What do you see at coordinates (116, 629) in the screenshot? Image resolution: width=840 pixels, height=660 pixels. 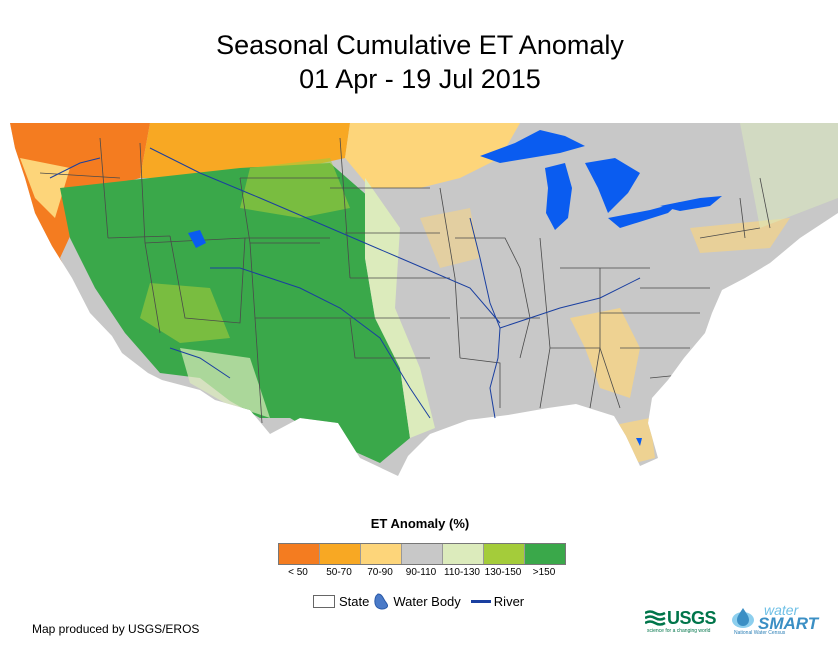 I see `map-credit: Map produced by USGS/EROS` at bounding box center [116, 629].